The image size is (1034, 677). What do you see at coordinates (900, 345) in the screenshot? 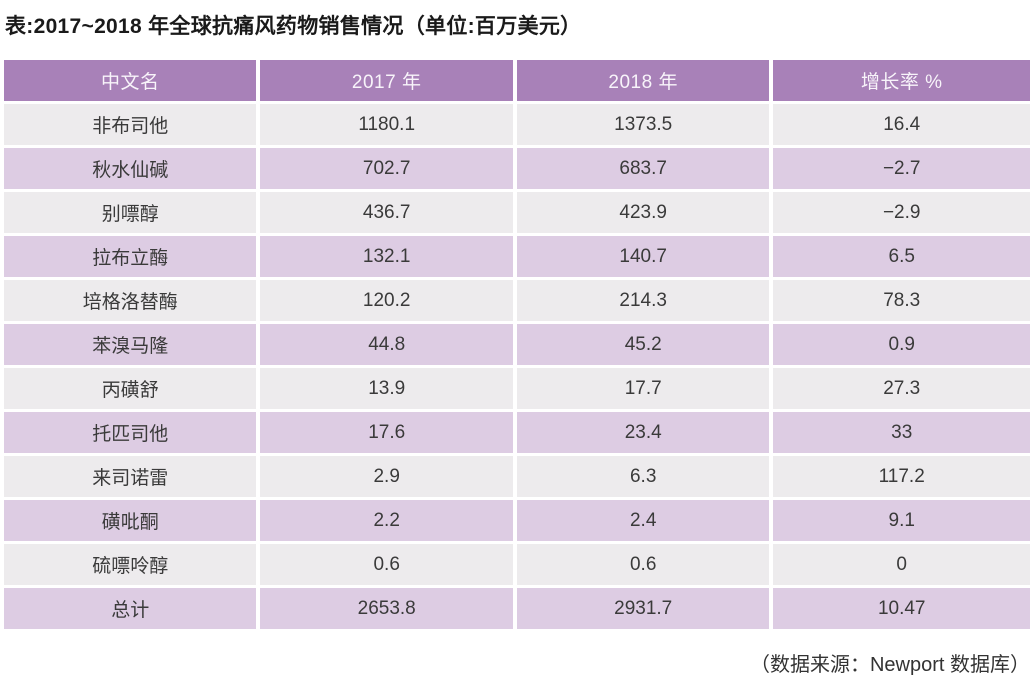
I see `value-cell: 0.9` at bounding box center [900, 345].